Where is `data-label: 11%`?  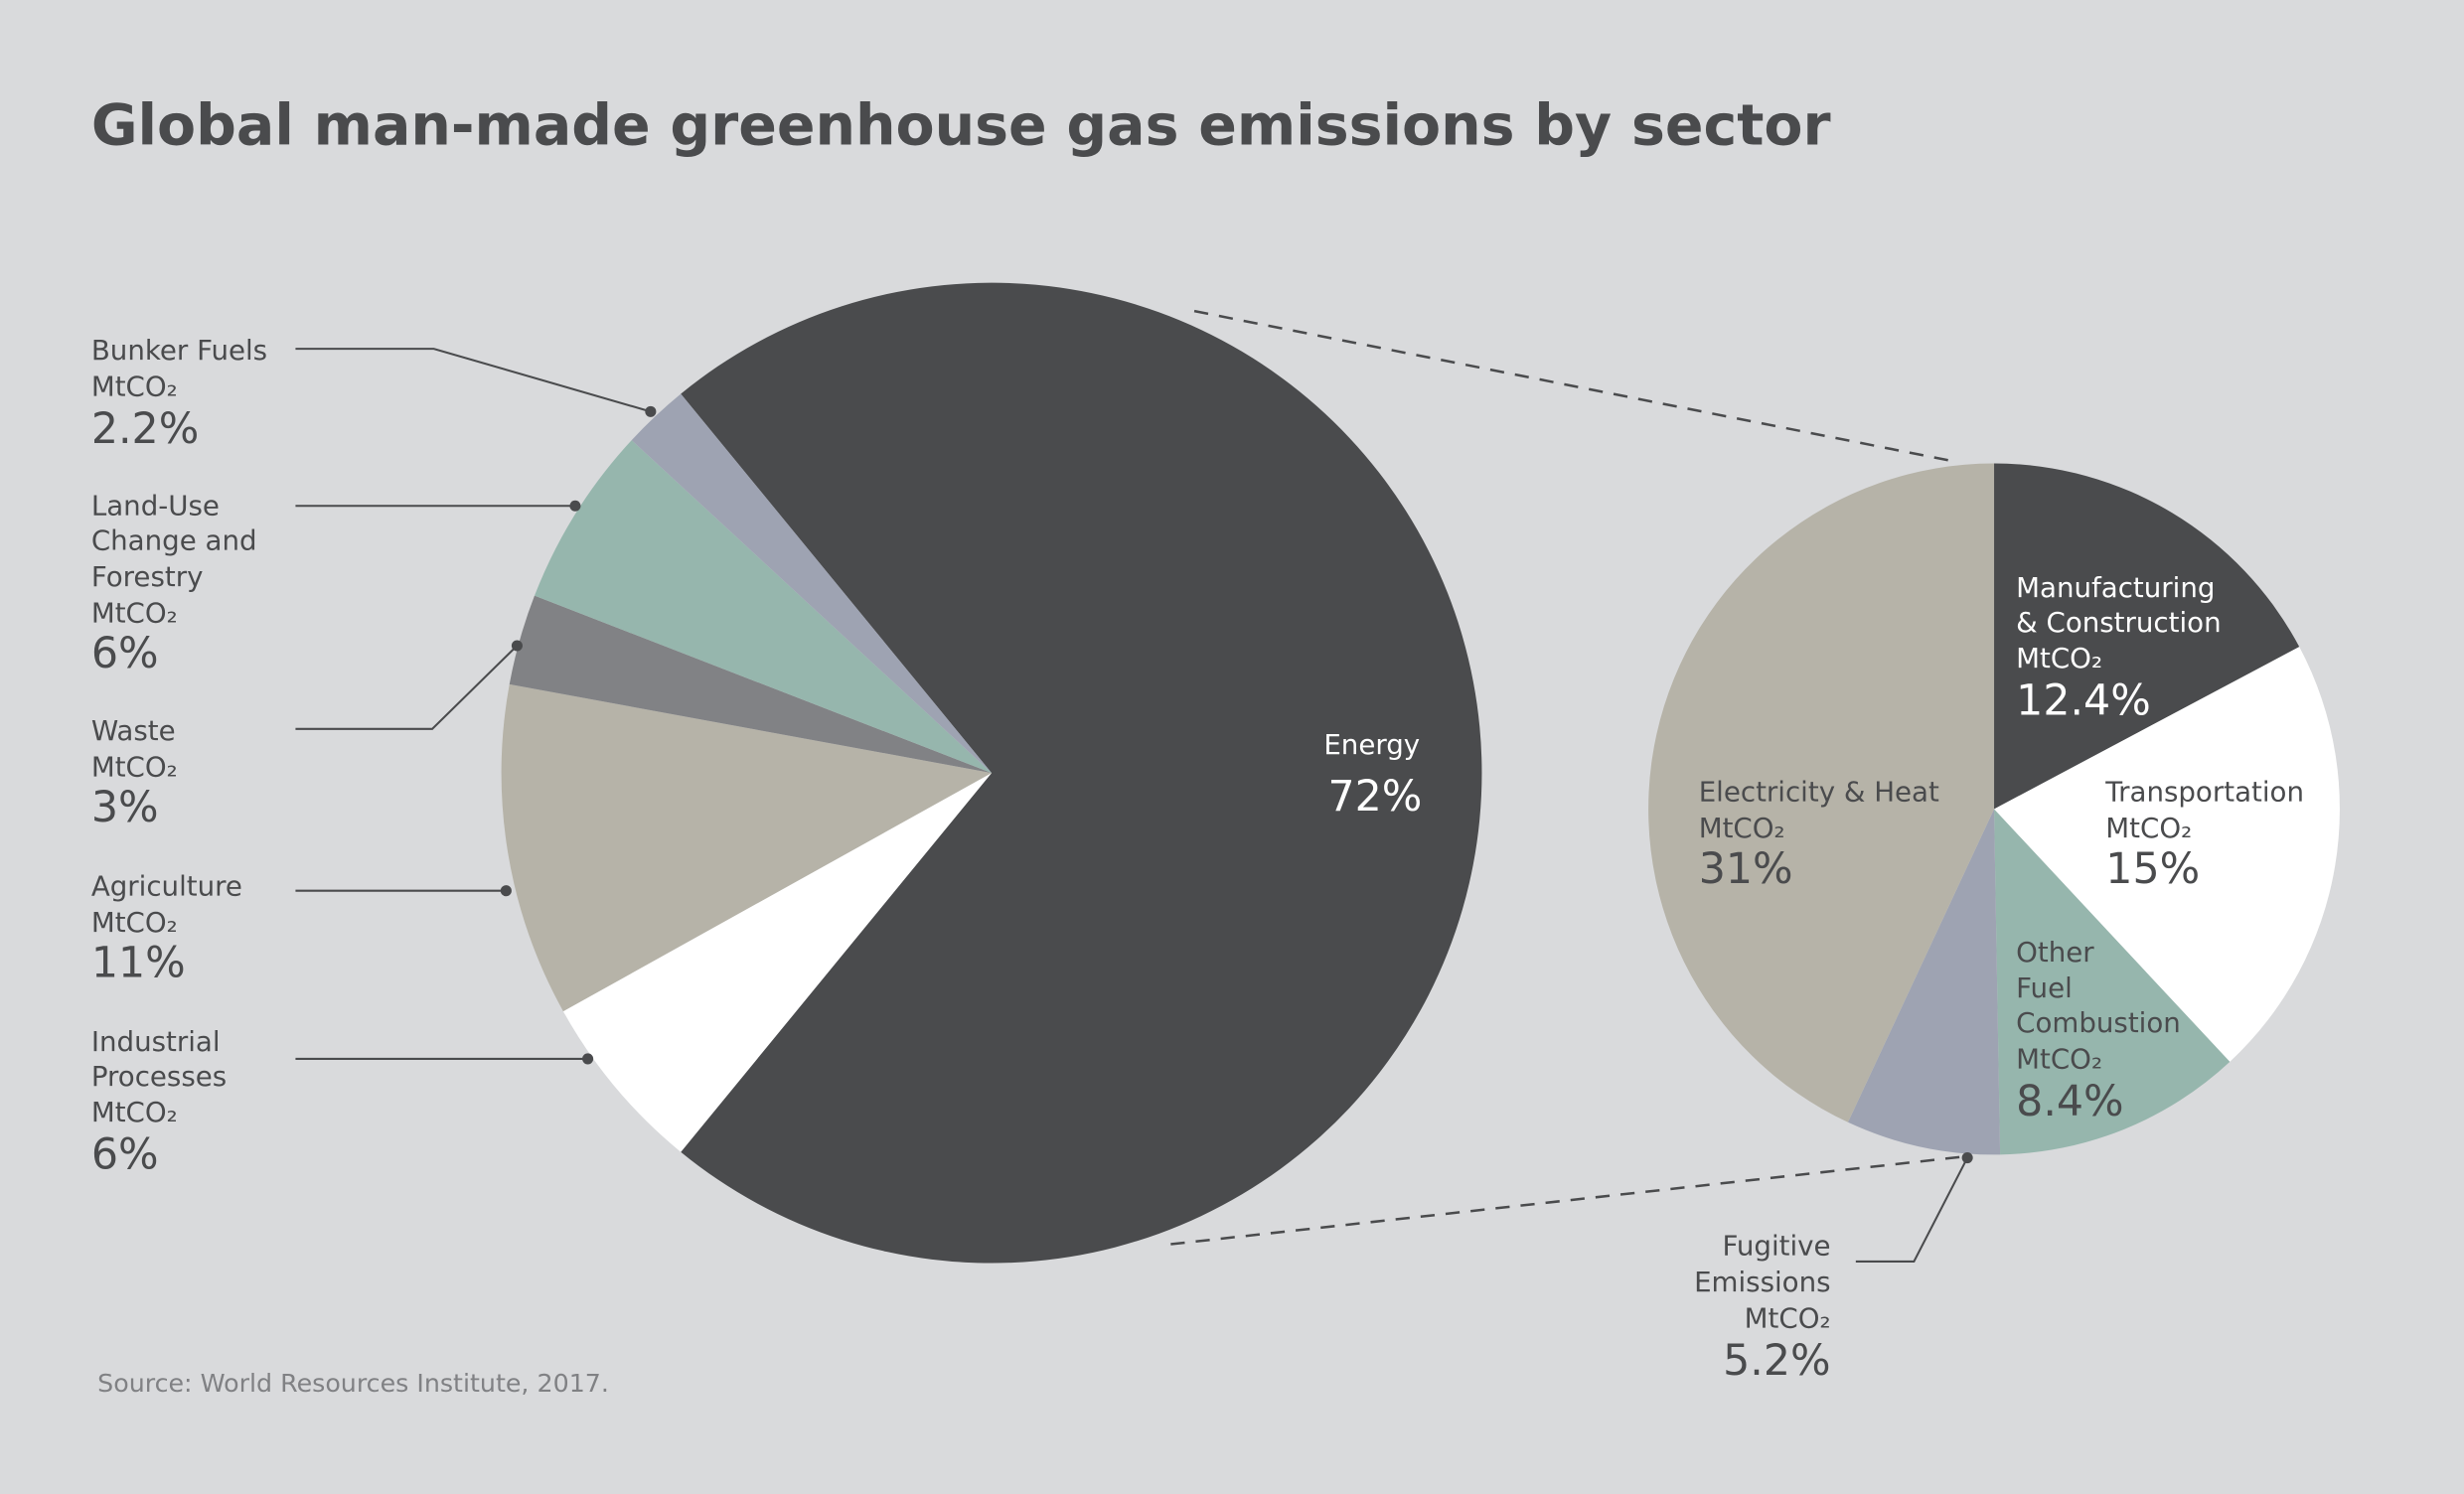
data-label: 11% is located at coordinates (138, 963).